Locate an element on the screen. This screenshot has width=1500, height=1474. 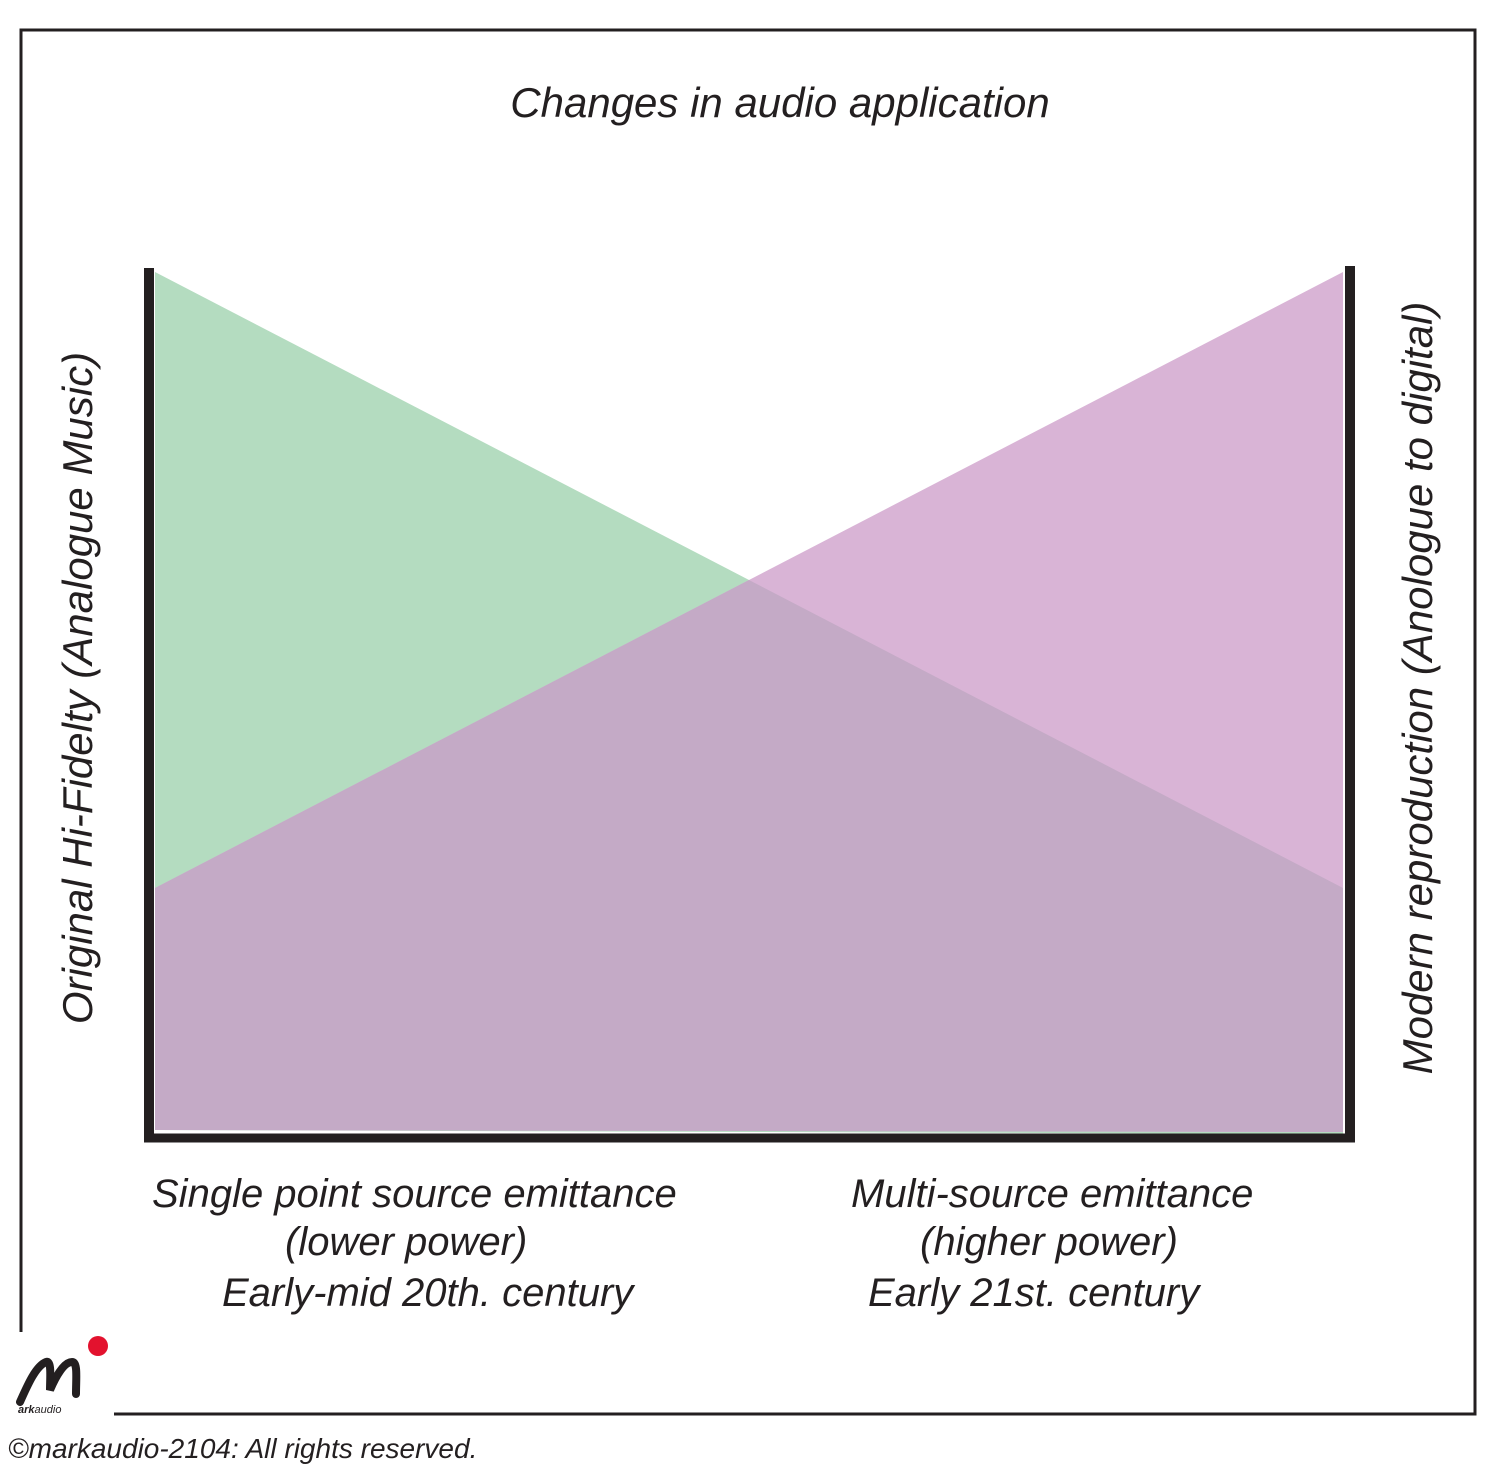
bottom-right-line3: Early 21st. century is located at coordinates (1034, 1293).